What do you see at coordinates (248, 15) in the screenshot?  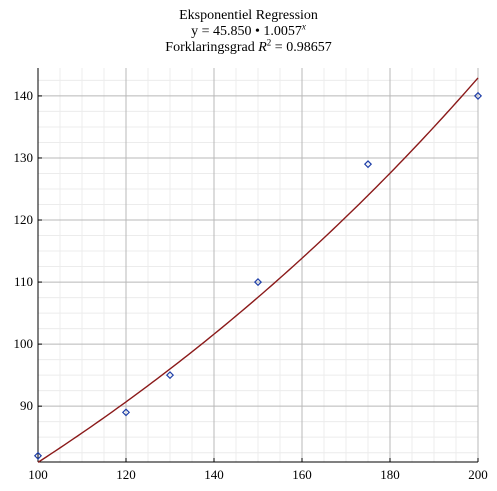 I see `chart-title: Eksponentiel Regression` at bounding box center [248, 15].